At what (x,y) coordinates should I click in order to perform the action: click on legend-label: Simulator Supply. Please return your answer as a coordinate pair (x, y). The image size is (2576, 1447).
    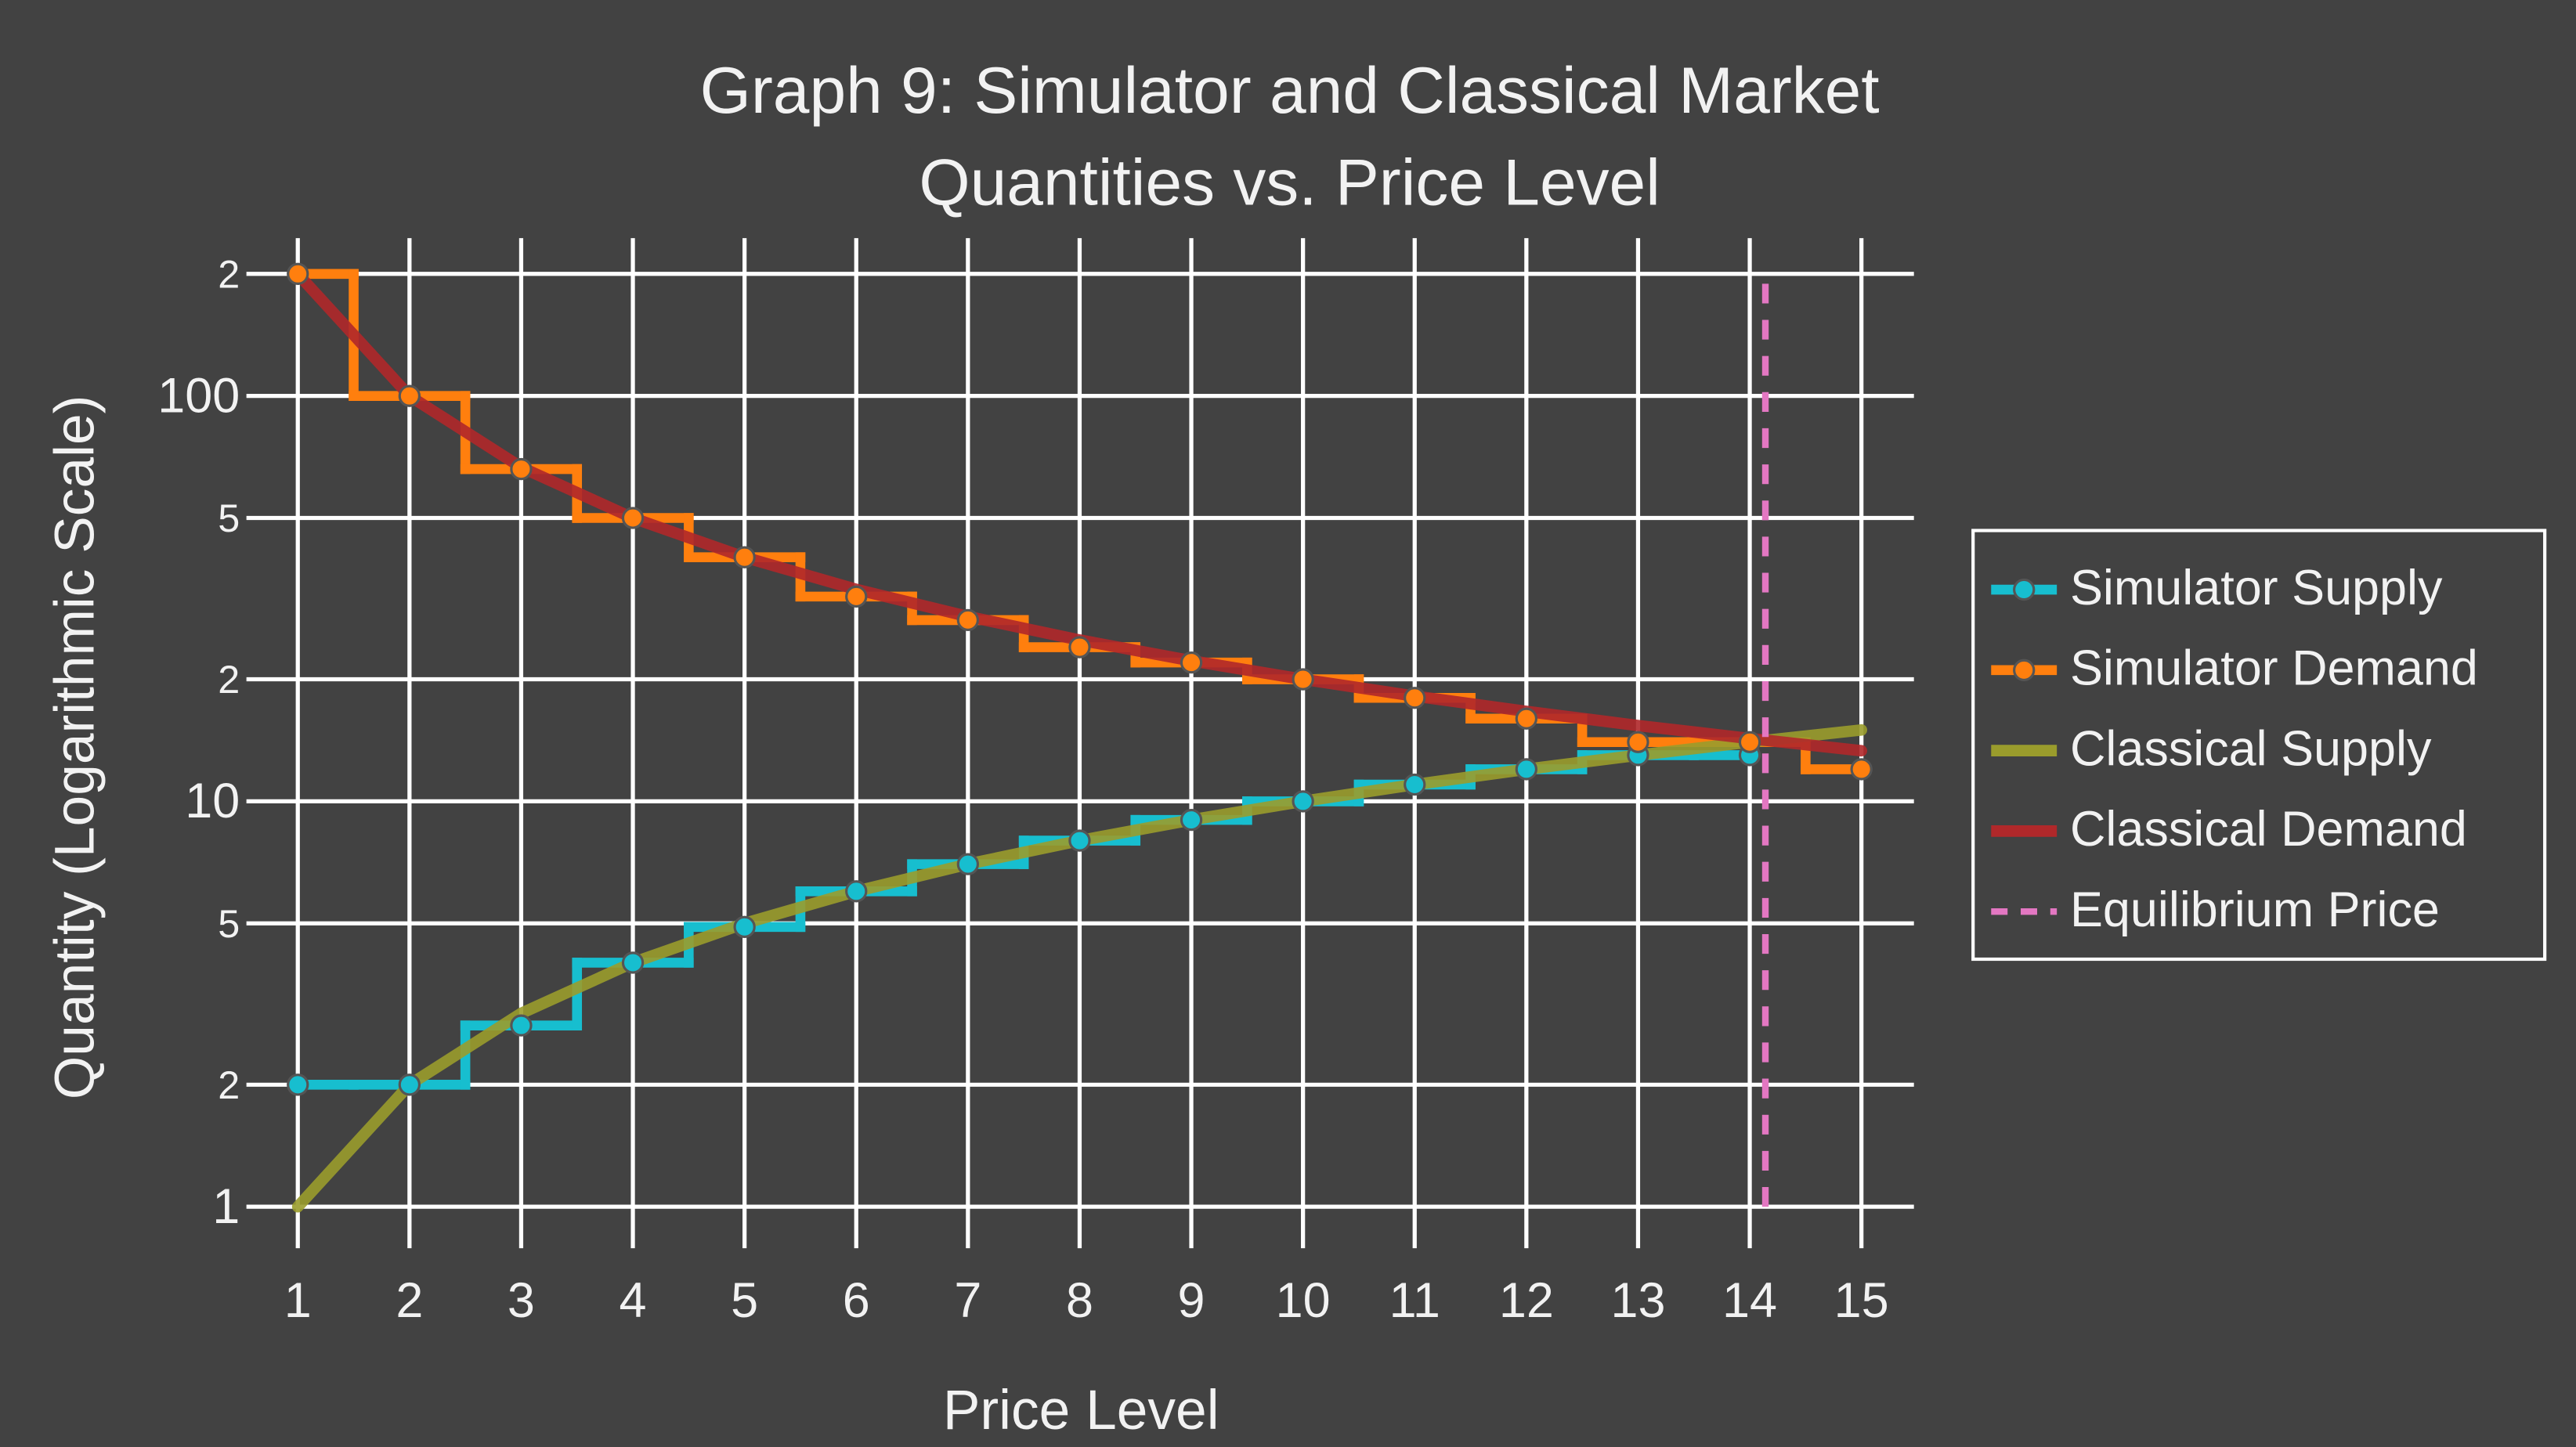
    Looking at the image, I should click on (2256, 588).